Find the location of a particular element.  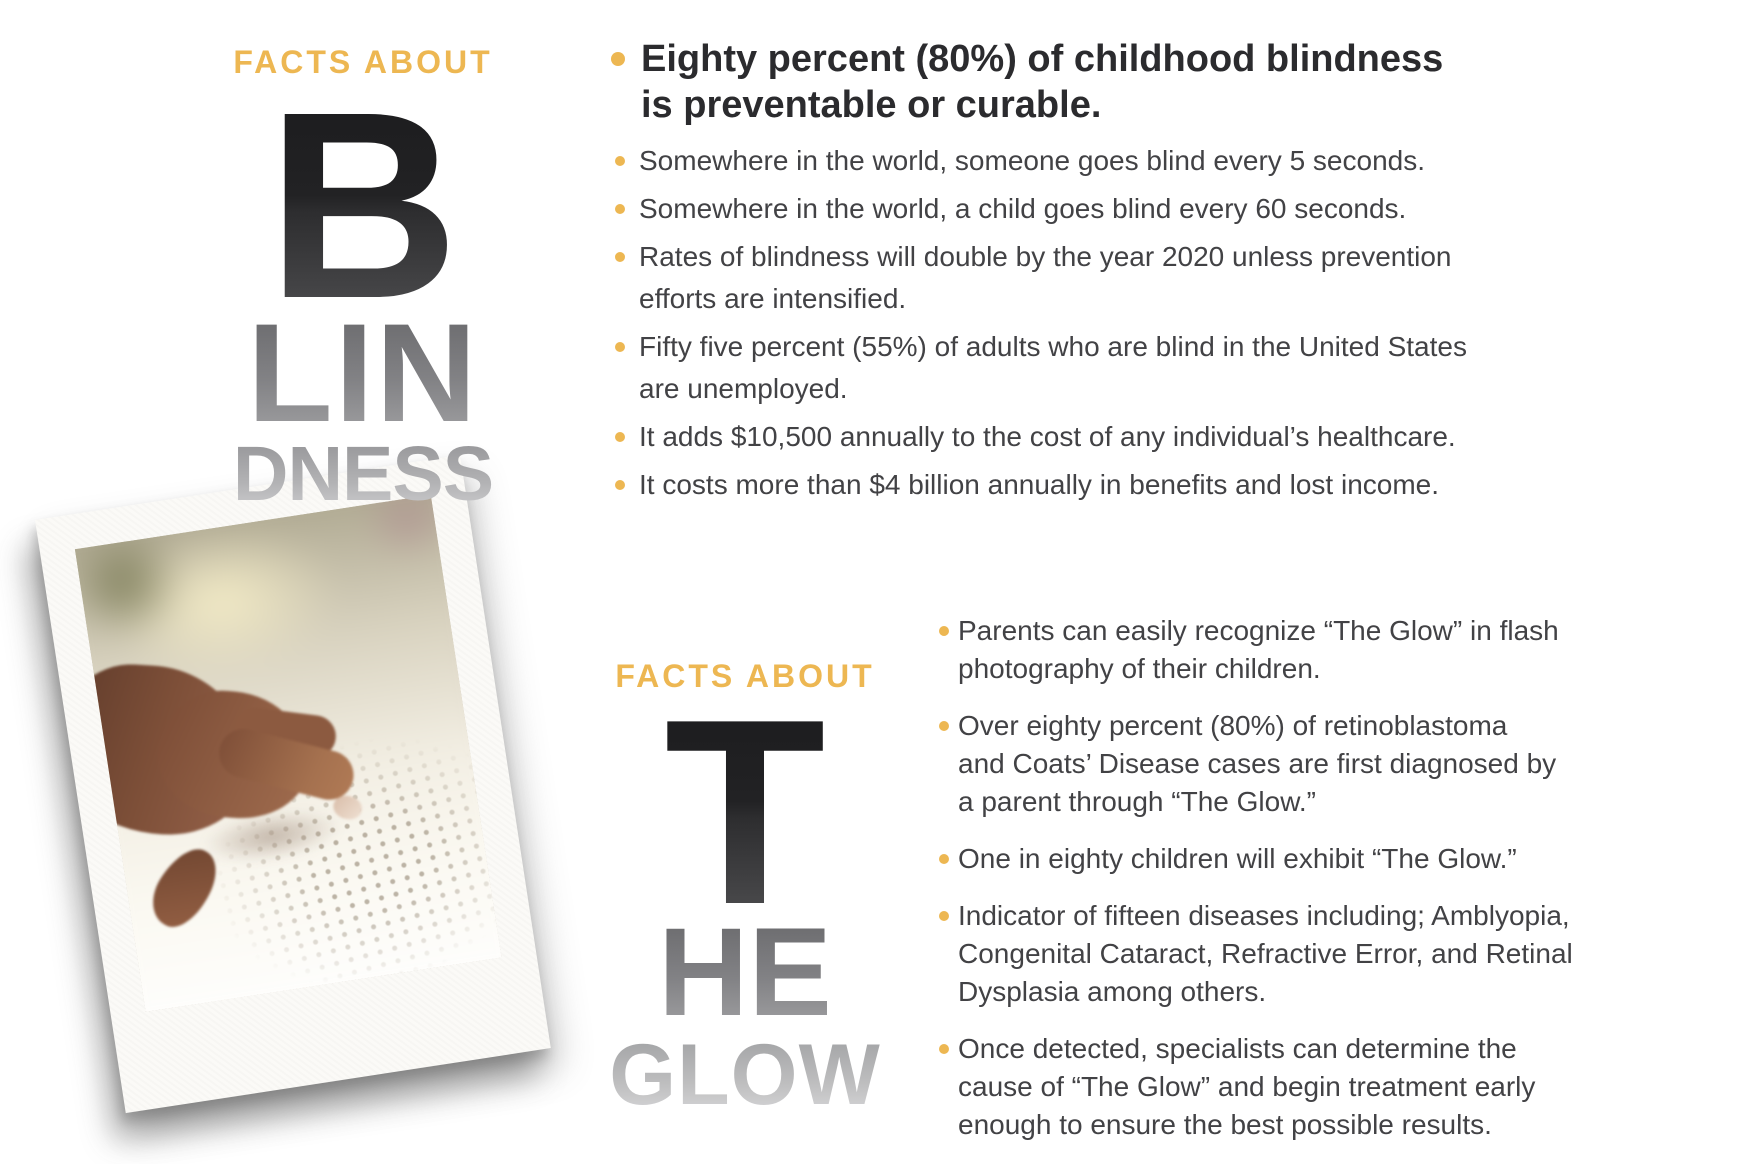

hand-reading-braille is located at coordinates (288, 753).